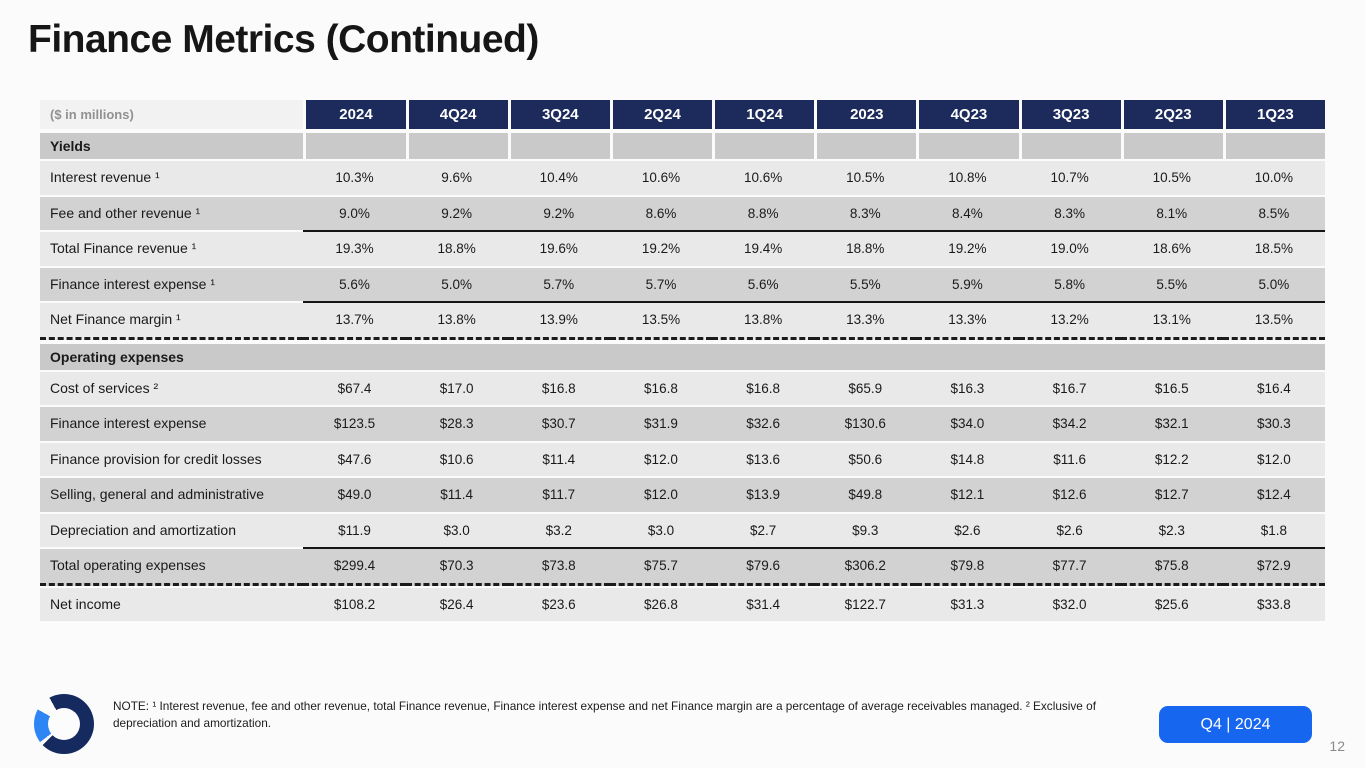 This screenshot has width=1365, height=768. What do you see at coordinates (558, 177) in the screenshot?
I see `value-cell: 10.4%` at bounding box center [558, 177].